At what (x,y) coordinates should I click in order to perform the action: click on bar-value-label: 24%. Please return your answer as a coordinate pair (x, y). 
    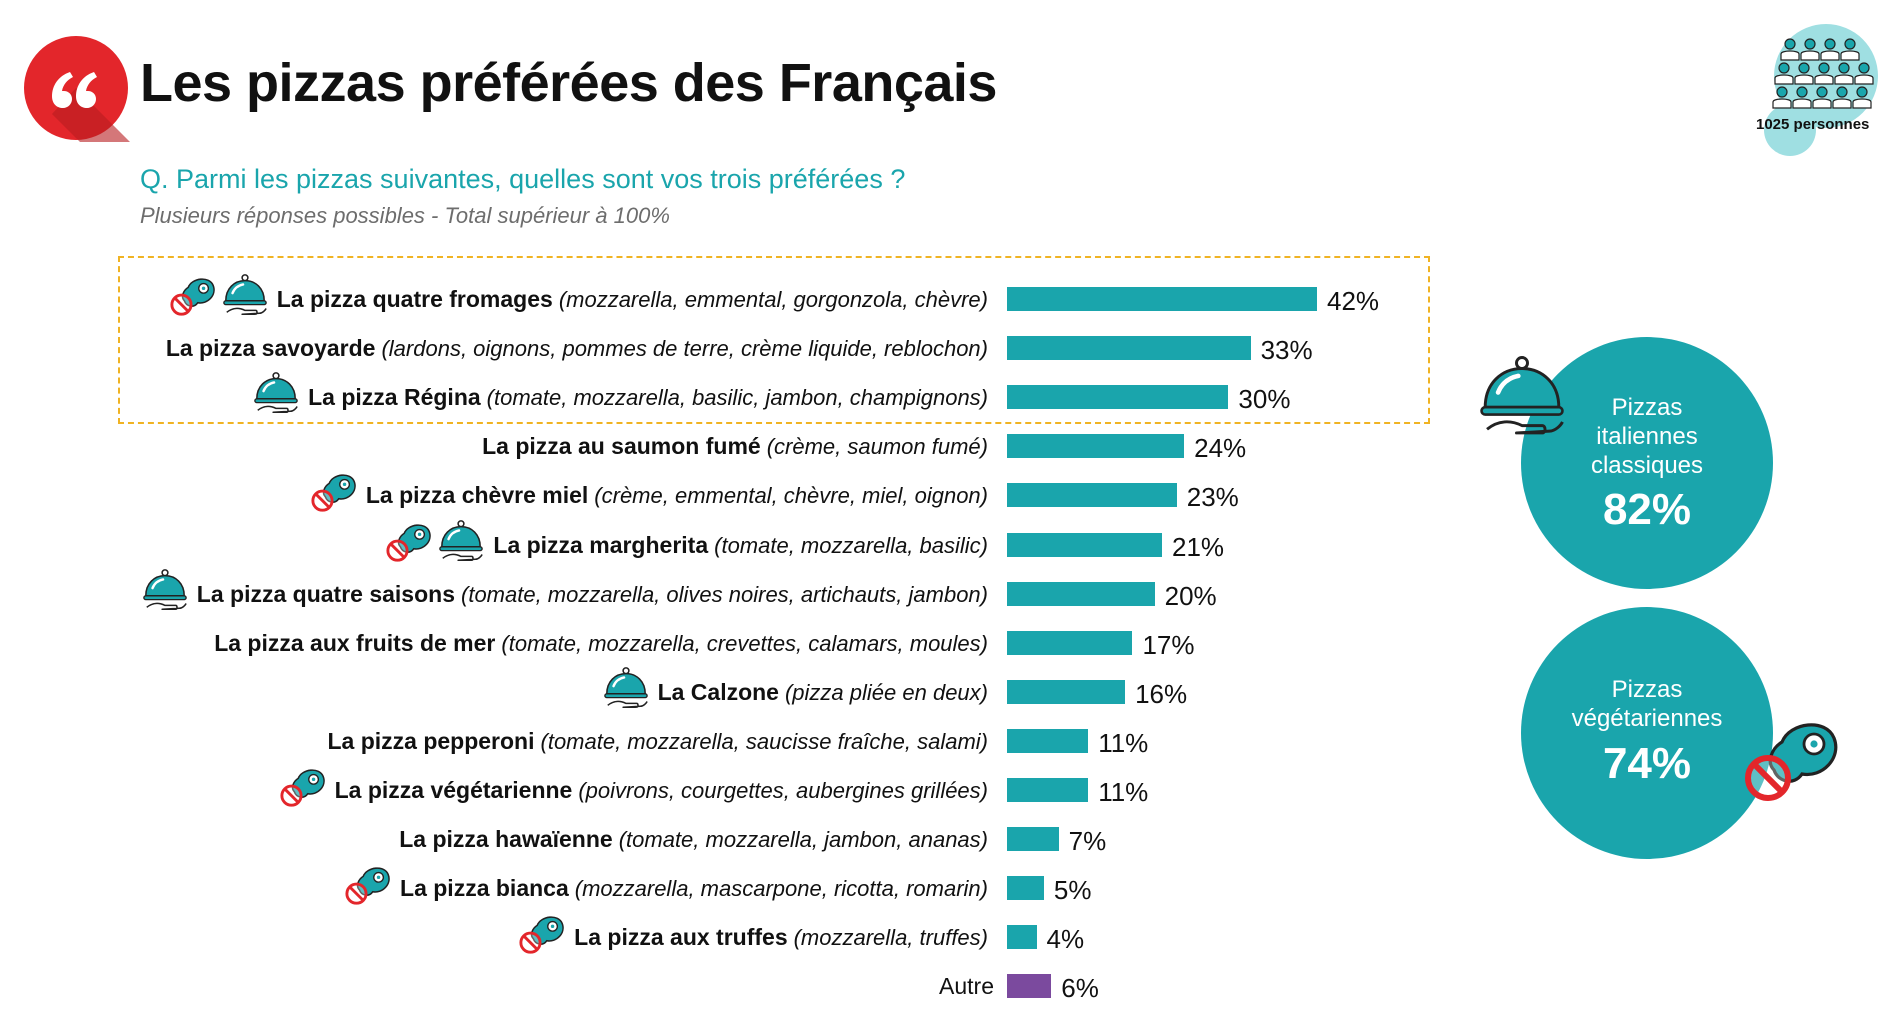
    Looking at the image, I should click on (1220, 448).